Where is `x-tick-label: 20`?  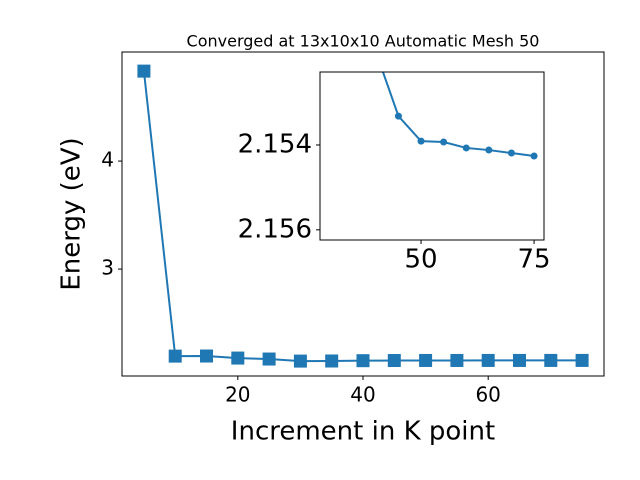
x-tick-label: 20 is located at coordinates (237, 395).